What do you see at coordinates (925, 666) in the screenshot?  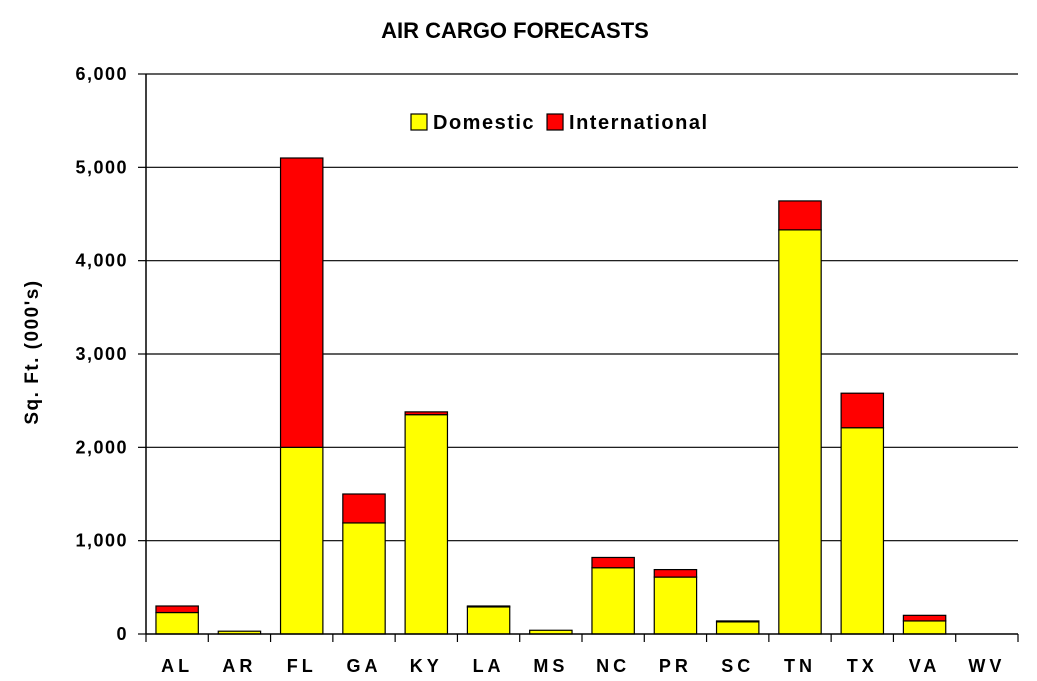 I see `x-tick-label: VA` at bounding box center [925, 666].